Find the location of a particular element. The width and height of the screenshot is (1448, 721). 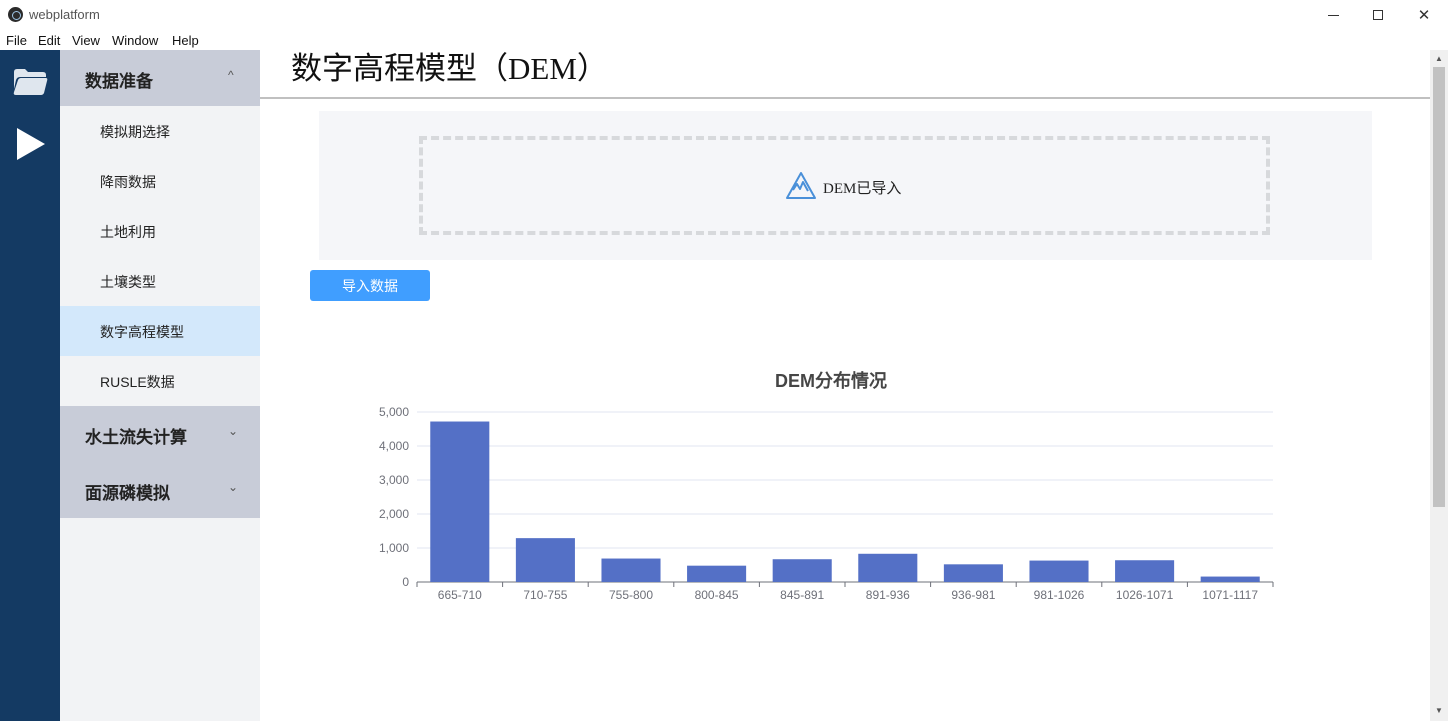

close-icon: ✕ is located at coordinates (1424, 15).